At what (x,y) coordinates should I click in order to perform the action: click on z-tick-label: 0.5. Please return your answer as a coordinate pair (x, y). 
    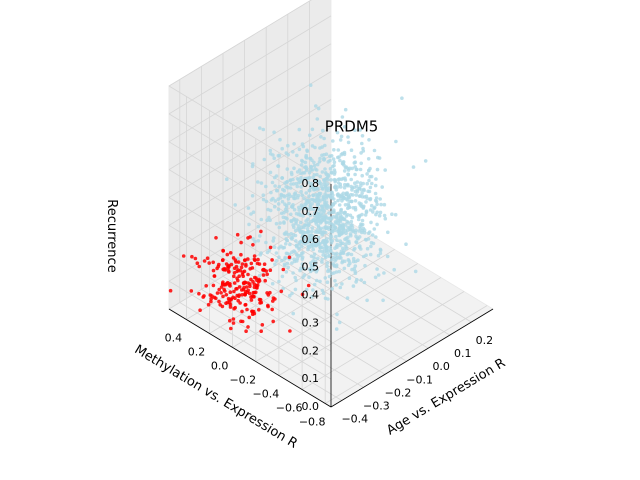
    Looking at the image, I should click on (311, 267).